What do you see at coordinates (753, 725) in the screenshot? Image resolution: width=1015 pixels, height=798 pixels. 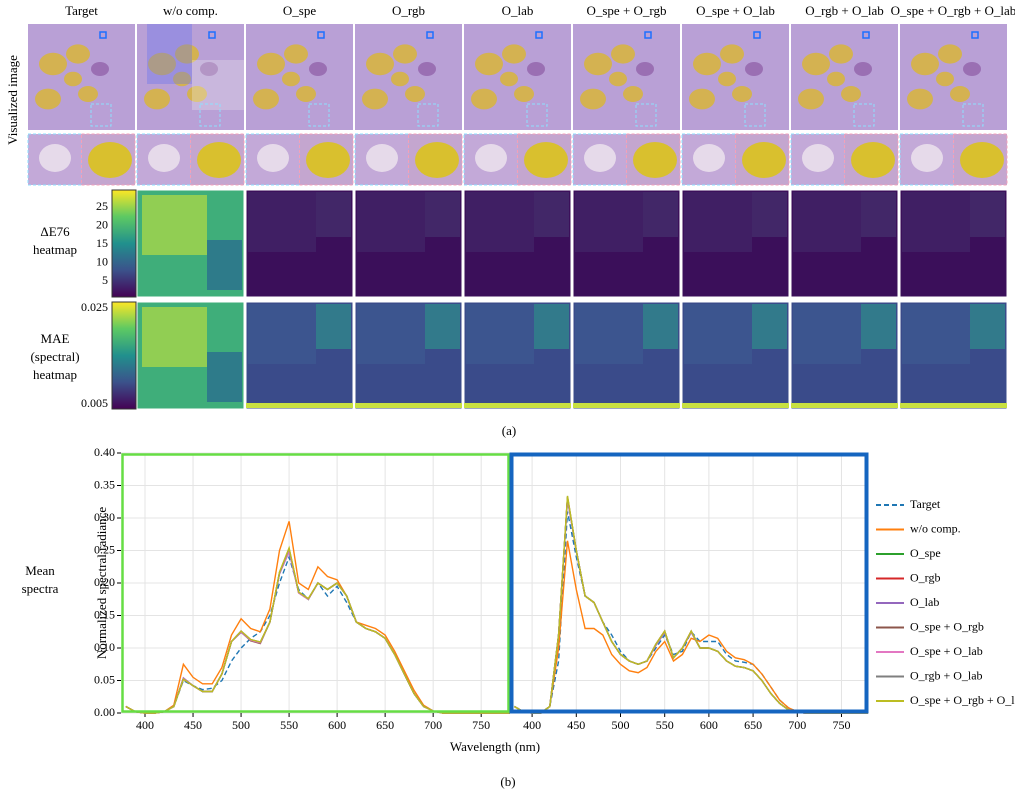 I see `x-tick-label: 650` at bounding box center [753, 725].